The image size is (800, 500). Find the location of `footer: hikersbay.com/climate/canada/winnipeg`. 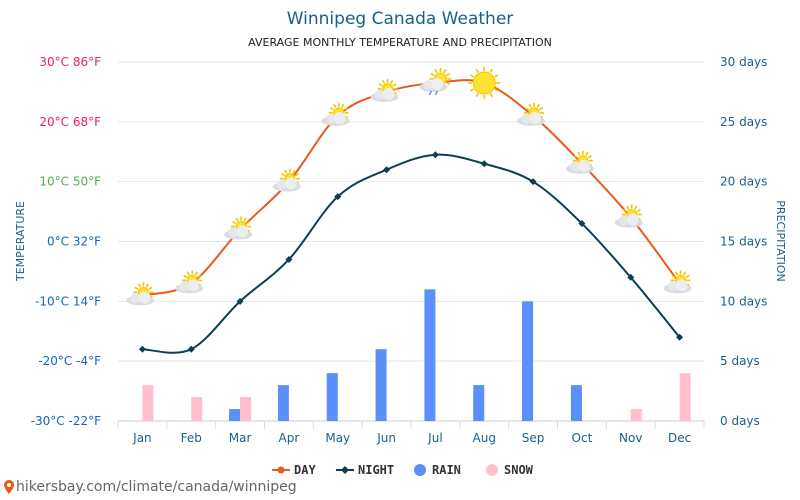

footer: hikersbay.com/climate/canada/winnipeg is located at coordinates (150, 487).